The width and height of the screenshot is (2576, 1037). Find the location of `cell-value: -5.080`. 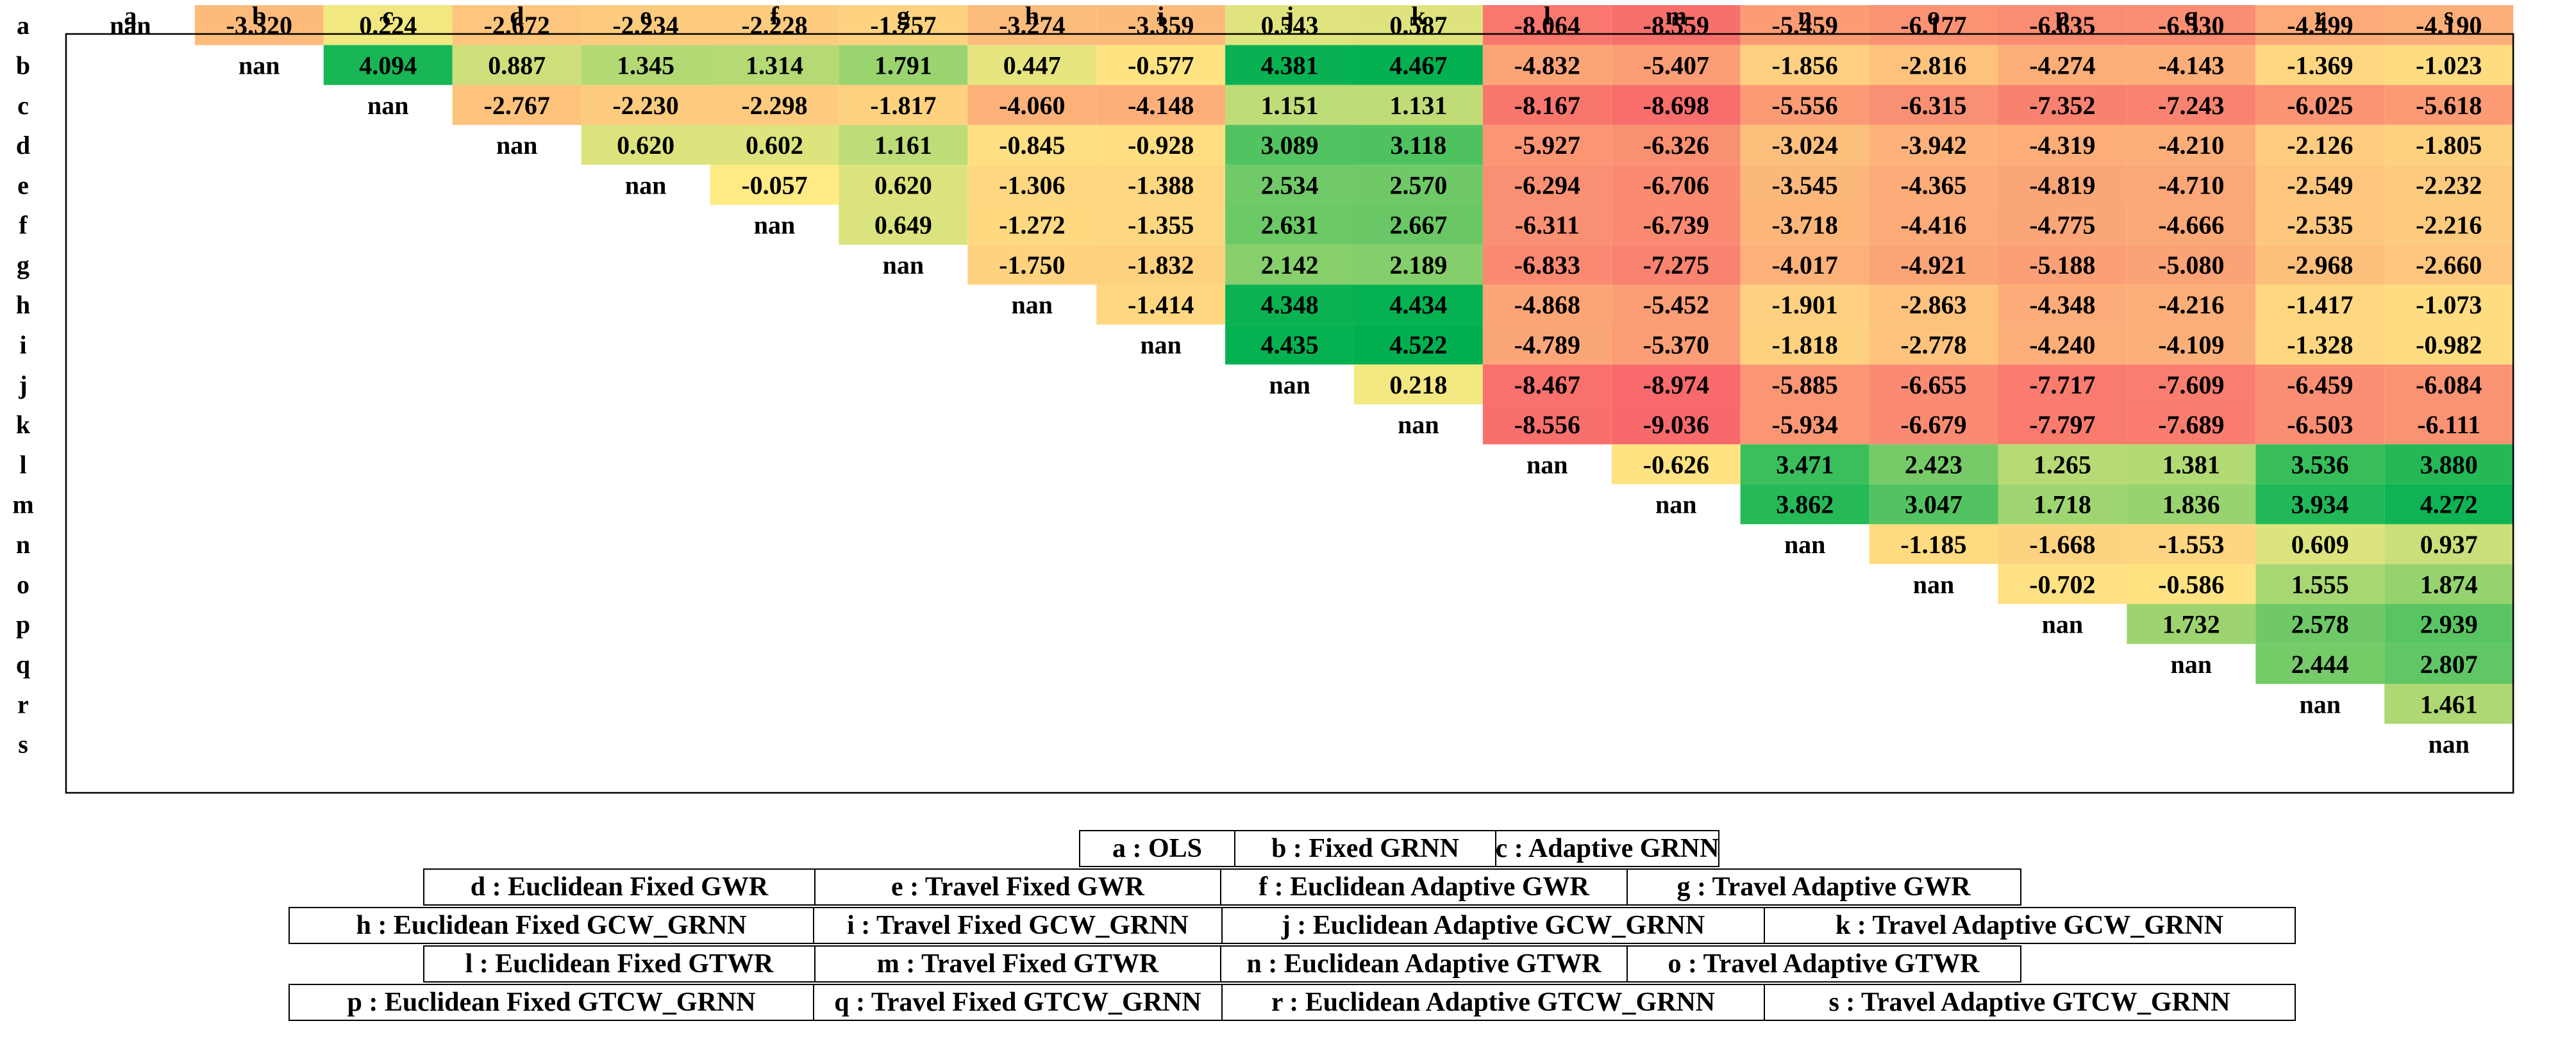

cell-value: -5.080 is located at coordinates (2191, 265).